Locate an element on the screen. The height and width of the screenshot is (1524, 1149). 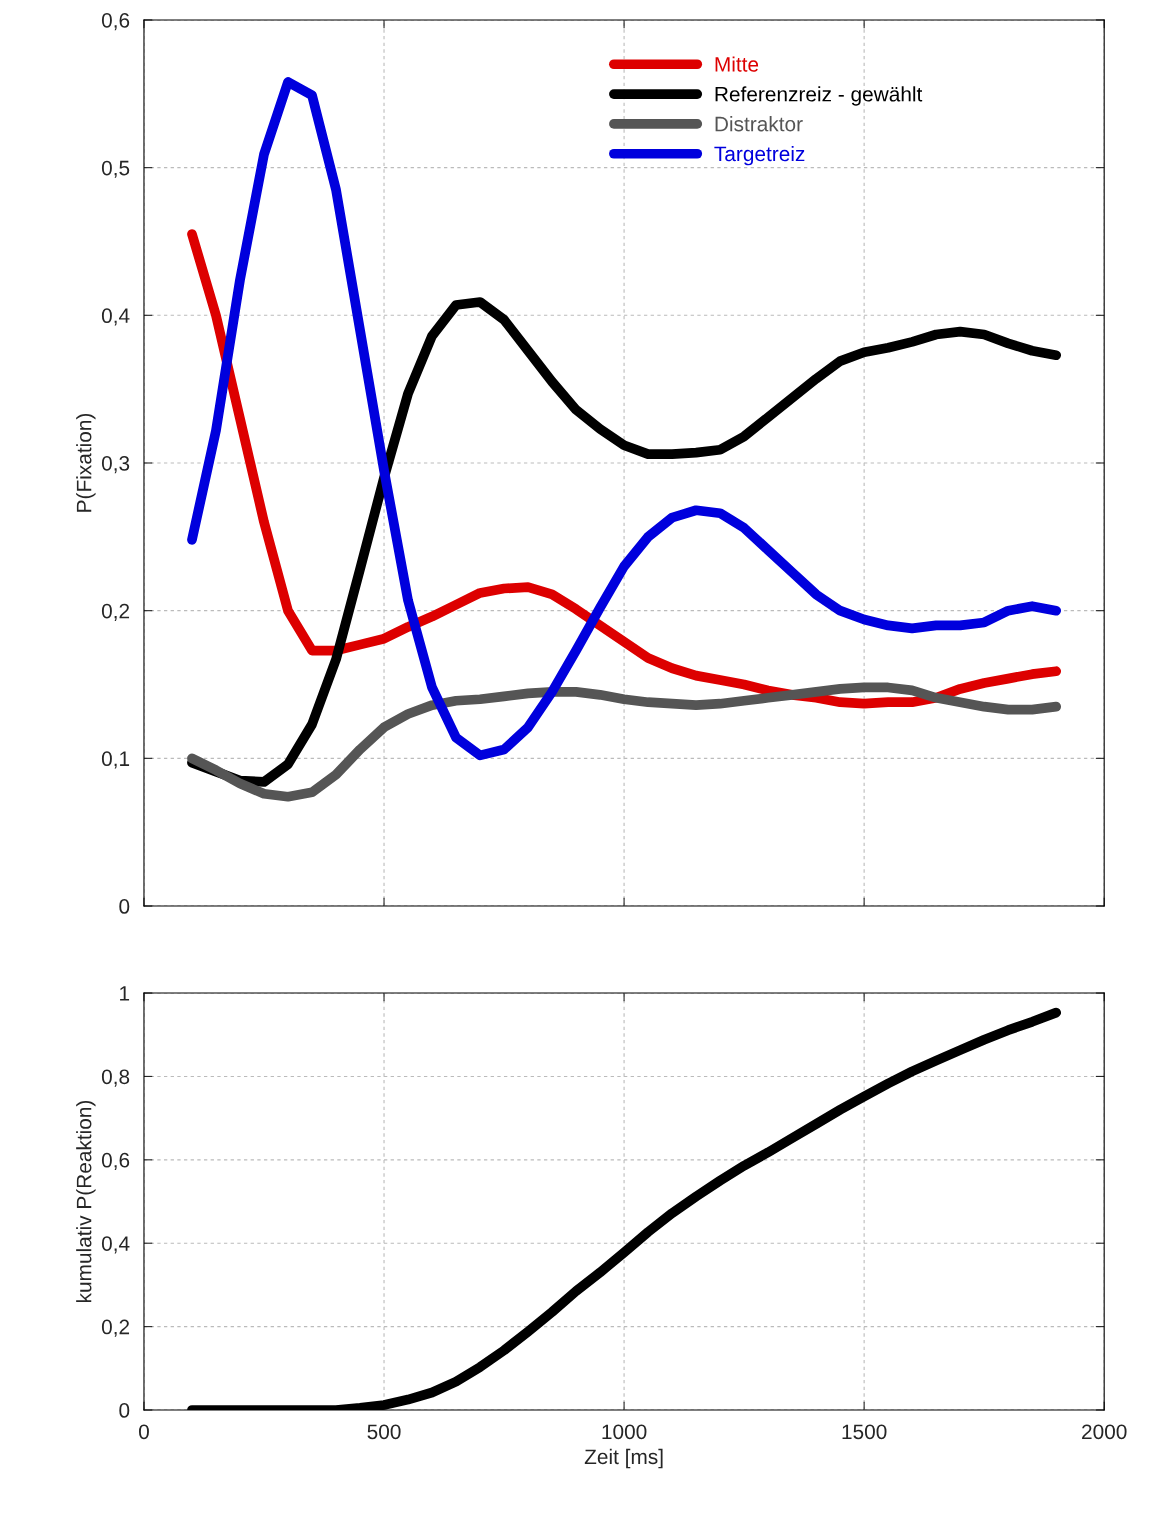
legend-label: Mitte is located at coordinates (737, 64).